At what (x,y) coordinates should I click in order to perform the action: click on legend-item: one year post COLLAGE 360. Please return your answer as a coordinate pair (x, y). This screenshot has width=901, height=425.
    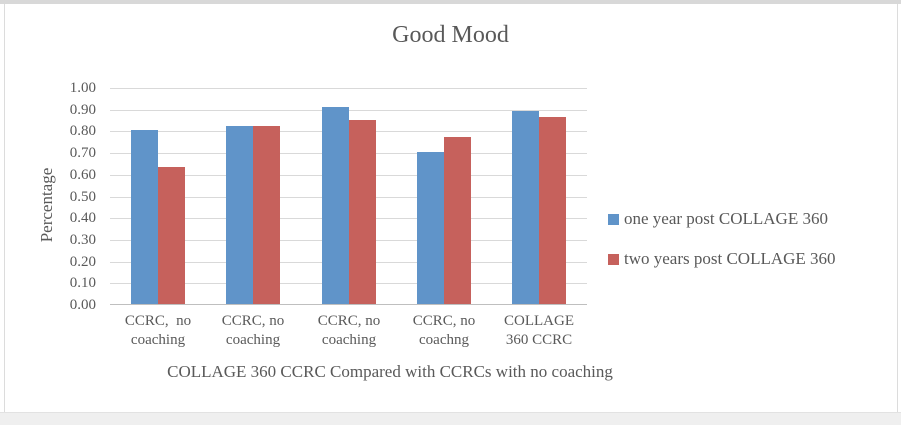
    Looking at the image, I should click on (722, 219).